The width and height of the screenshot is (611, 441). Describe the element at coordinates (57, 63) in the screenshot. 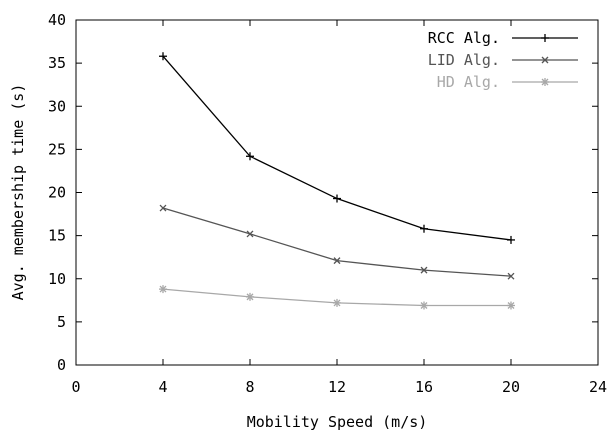

I see `y-tick-label: 35` at that location.